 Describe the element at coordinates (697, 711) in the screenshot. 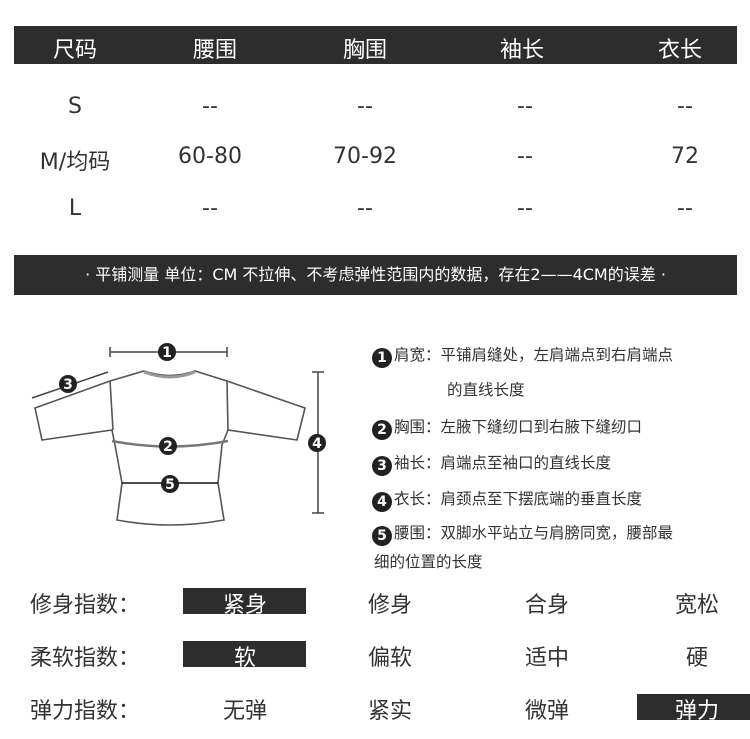

I see `index-option: 弹力` at that location.